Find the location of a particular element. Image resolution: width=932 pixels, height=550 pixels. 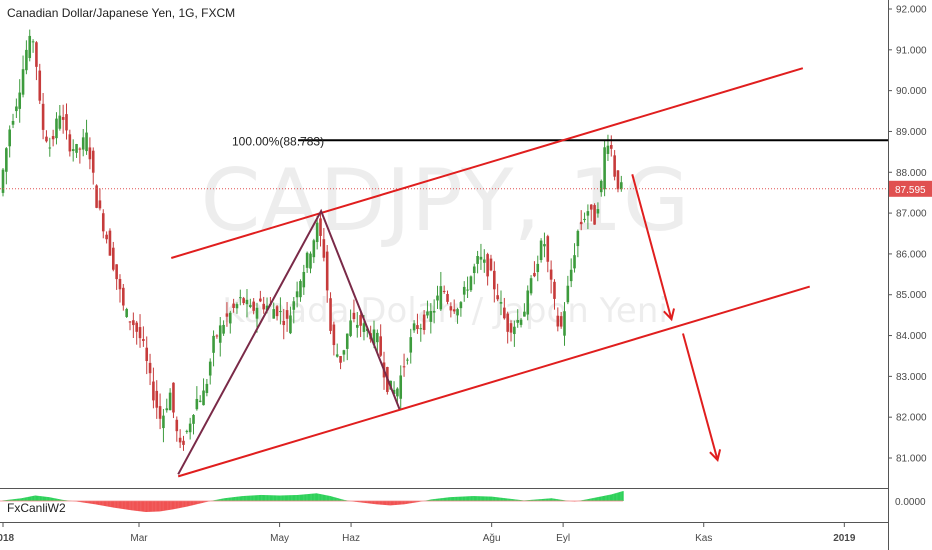

price-tick-label: 90.000 is located at coordinates (911, 91).